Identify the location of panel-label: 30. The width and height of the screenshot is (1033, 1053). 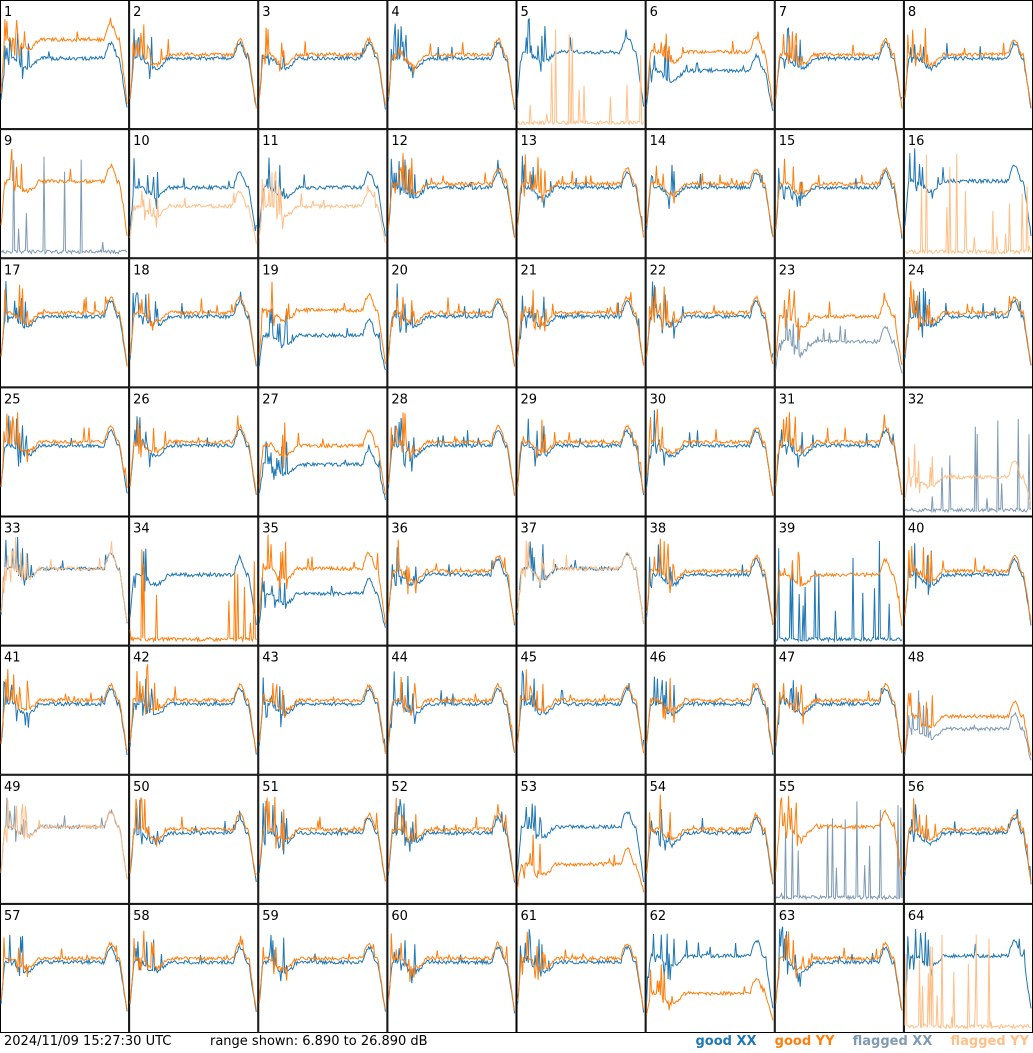
(658, 399).